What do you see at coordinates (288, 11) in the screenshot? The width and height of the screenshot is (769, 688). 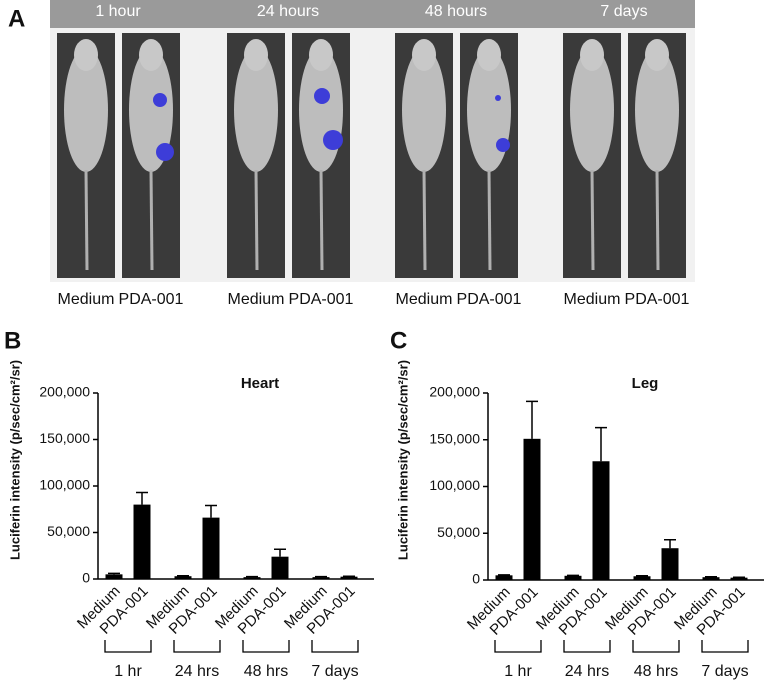 I see `timepoint-label: 24 hours` at bounding box center [288, 11].